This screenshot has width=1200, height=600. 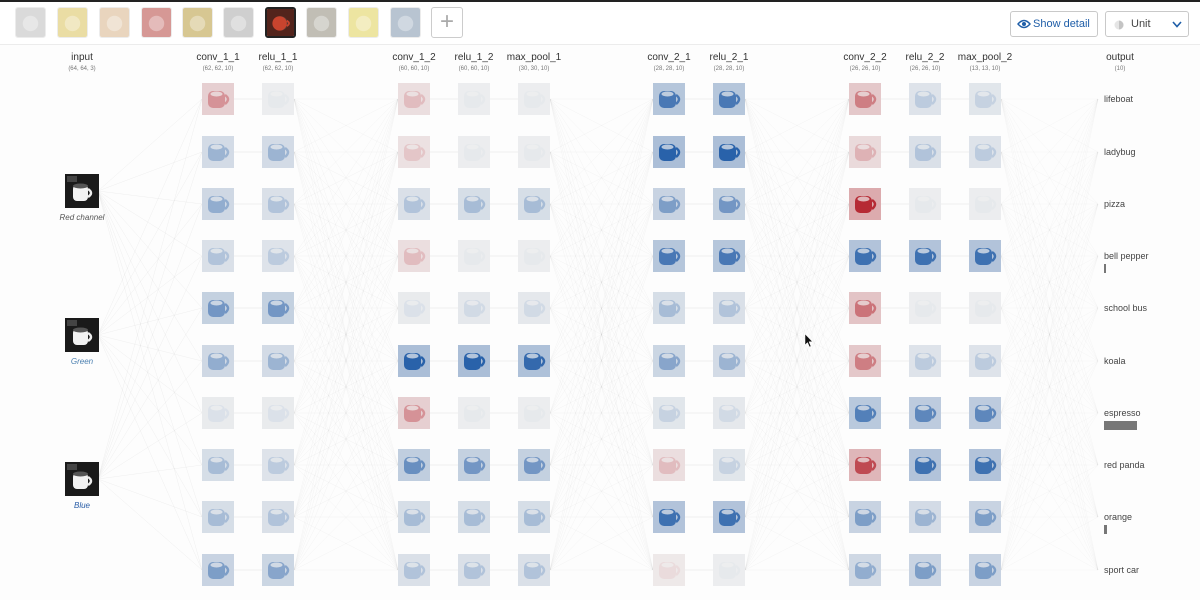 What do you see at coordinates (1120, 152) in the screenshot?
I see `output-class-ladybug: ladybug` at bounding box center [1120, 152].